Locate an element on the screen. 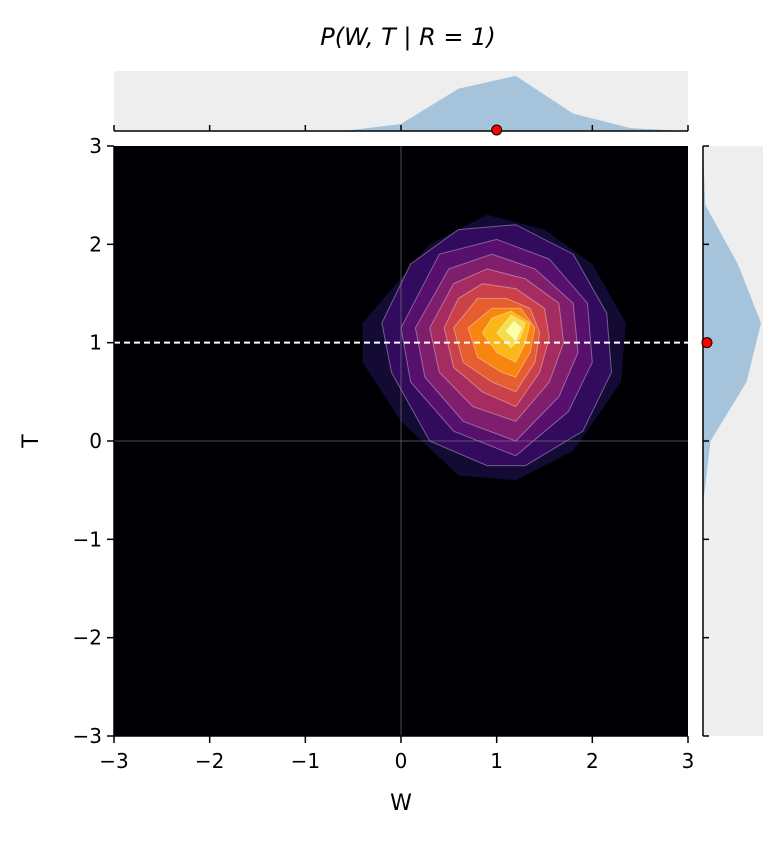 Image resolution: width=781 pixels, height=841 pixels. chart-title: P(W, T | R = 1) is located at coordinates (408, 37).